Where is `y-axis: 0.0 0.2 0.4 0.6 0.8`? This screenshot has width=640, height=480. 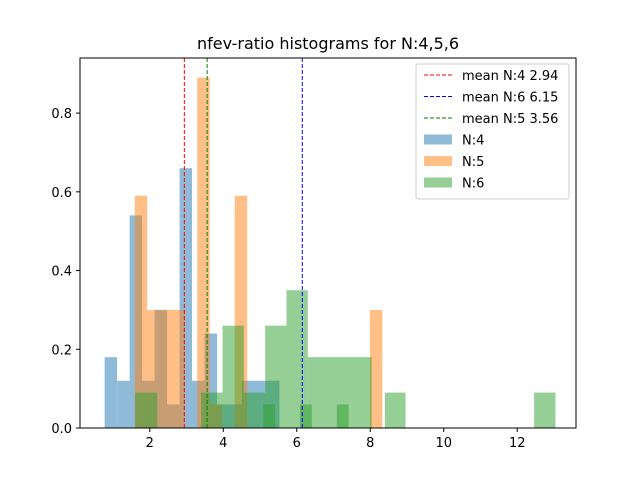
y-axis: 0.0 0.2 0.4 0.6 0.8 is located at coordinates (65, 272).